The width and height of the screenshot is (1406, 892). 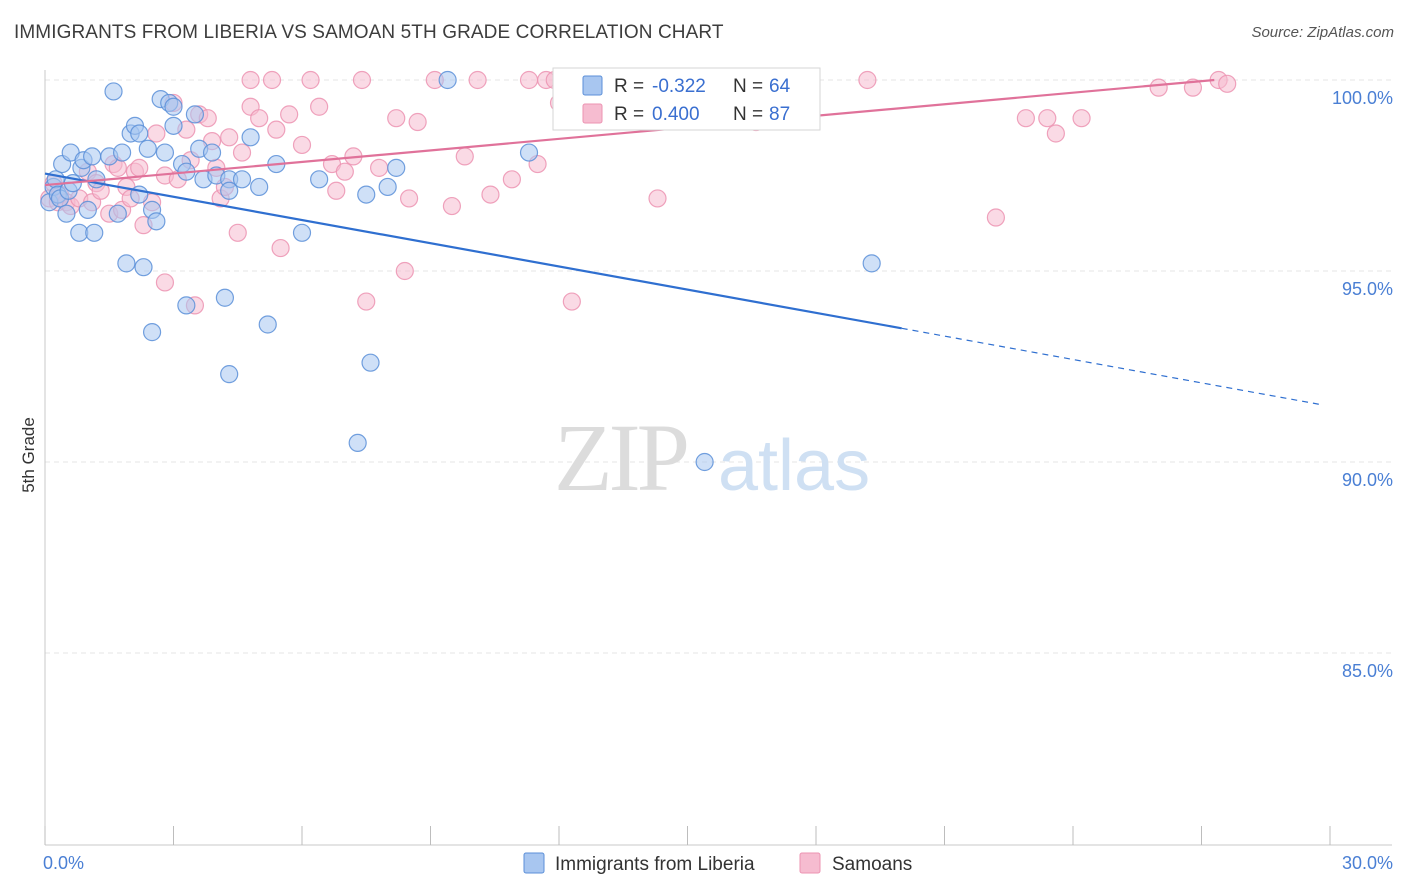 What do you see at coordinates (676, 114) in the screenshot?
I see `stats-samoan-r-value: 0.400` at bounding box center [676, 114].